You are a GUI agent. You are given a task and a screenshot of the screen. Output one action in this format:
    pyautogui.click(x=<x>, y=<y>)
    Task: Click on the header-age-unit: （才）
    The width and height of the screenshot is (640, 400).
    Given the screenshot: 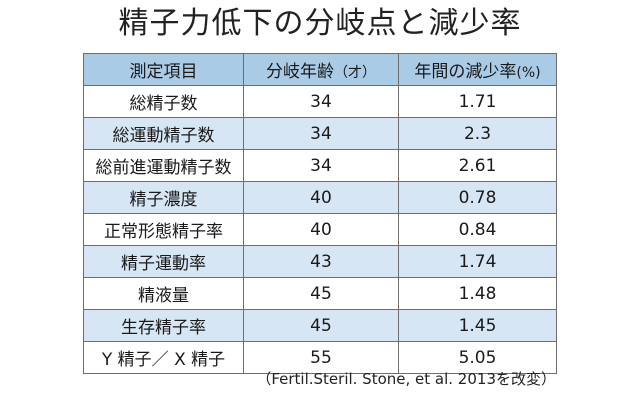 What is the action you would take?
    pyautogui.click(x=355, y=73)
    